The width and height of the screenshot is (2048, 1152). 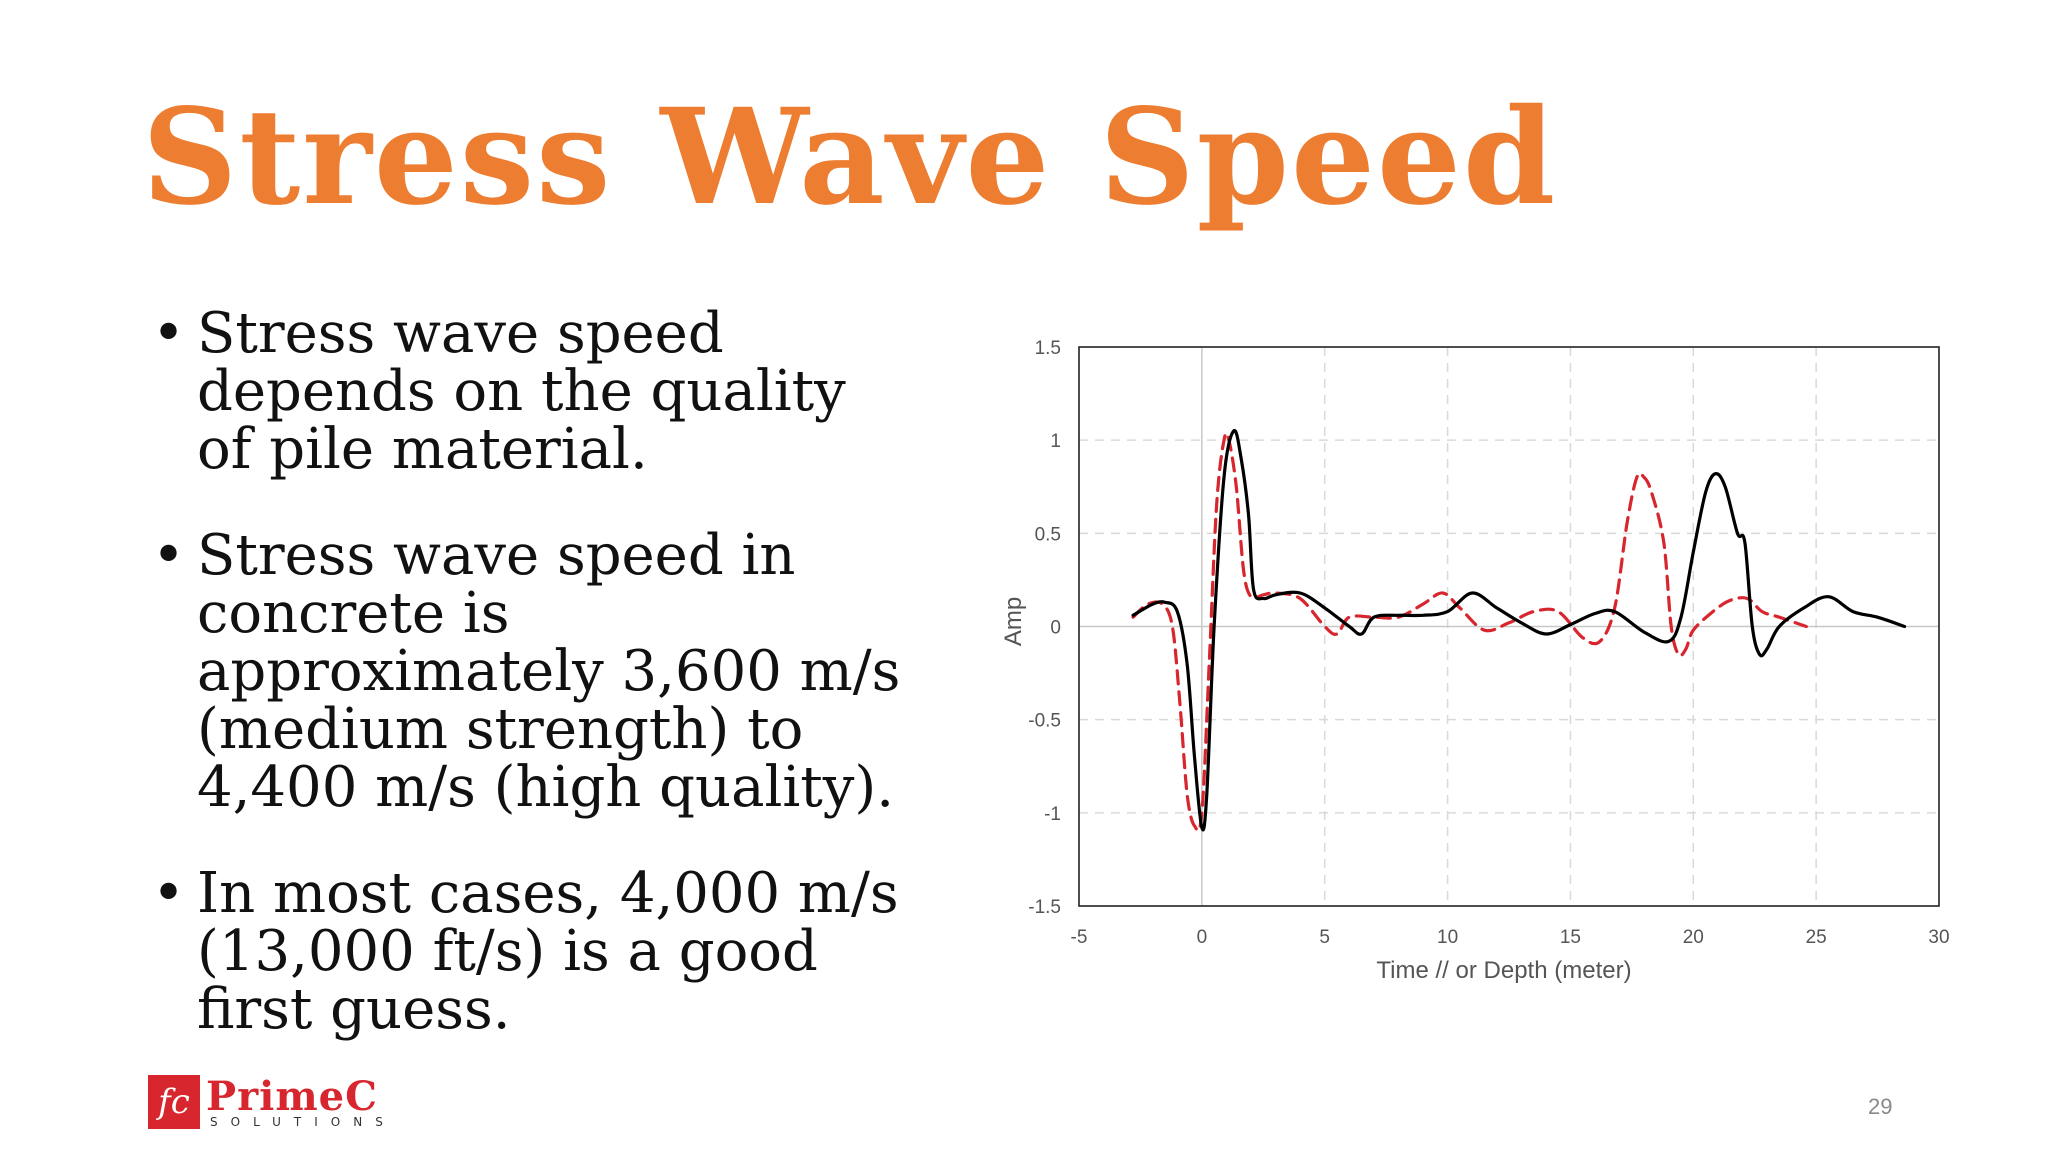 I want to click on x-tick-label: 0, so click(x=1202, y=937).